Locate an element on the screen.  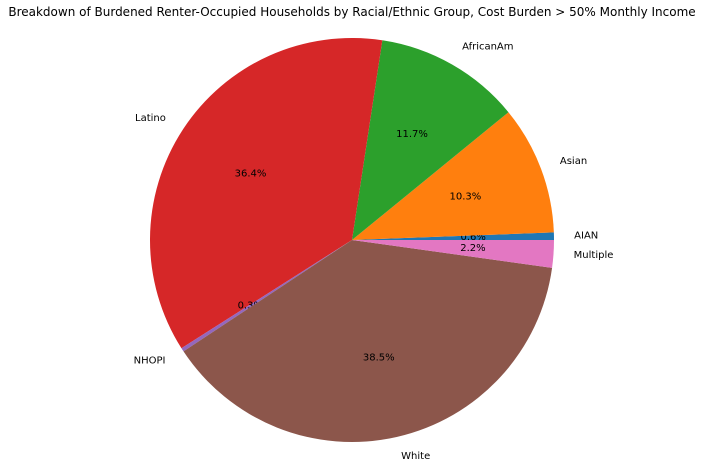
slice-label-africanam: AfricanAm is located at coordinates (487, 46).